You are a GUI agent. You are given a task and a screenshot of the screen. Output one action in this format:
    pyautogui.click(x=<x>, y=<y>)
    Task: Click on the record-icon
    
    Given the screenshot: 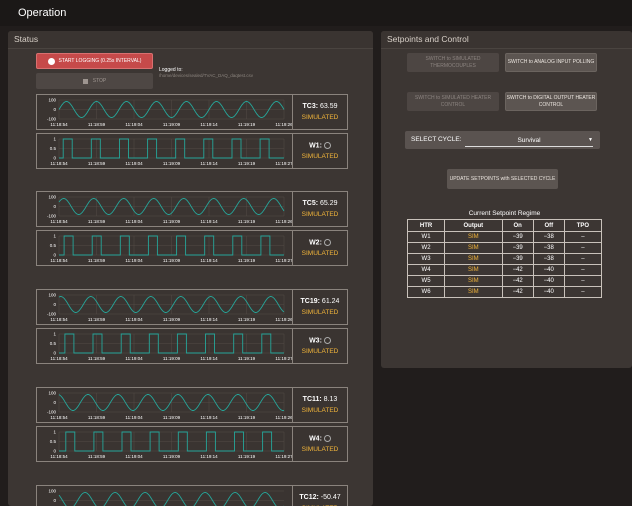 What is the action you would take?
    pyautogui.click(x=51, y=61)
    